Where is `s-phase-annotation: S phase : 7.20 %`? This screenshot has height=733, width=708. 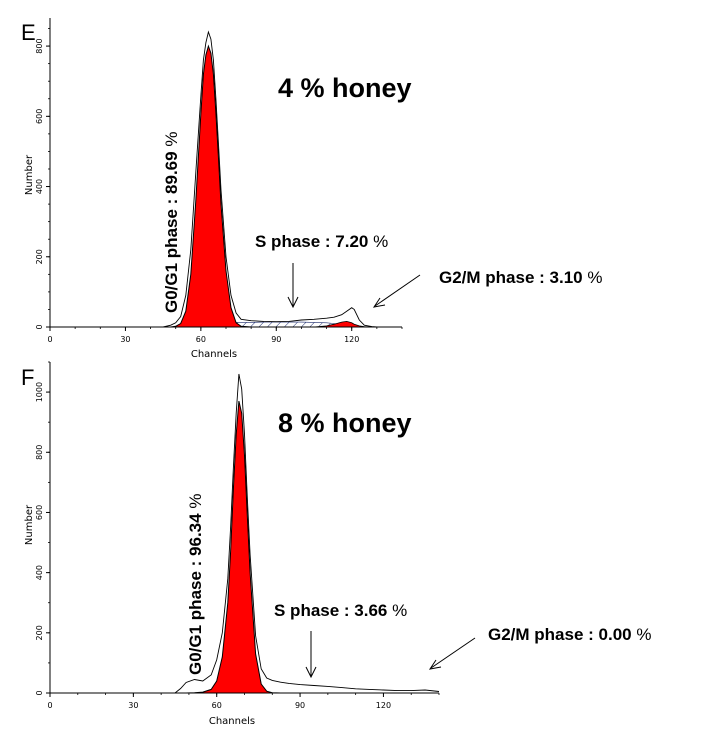 s-phase-annotation: S phase : 7.20 % is located at coordinates (321, 241).